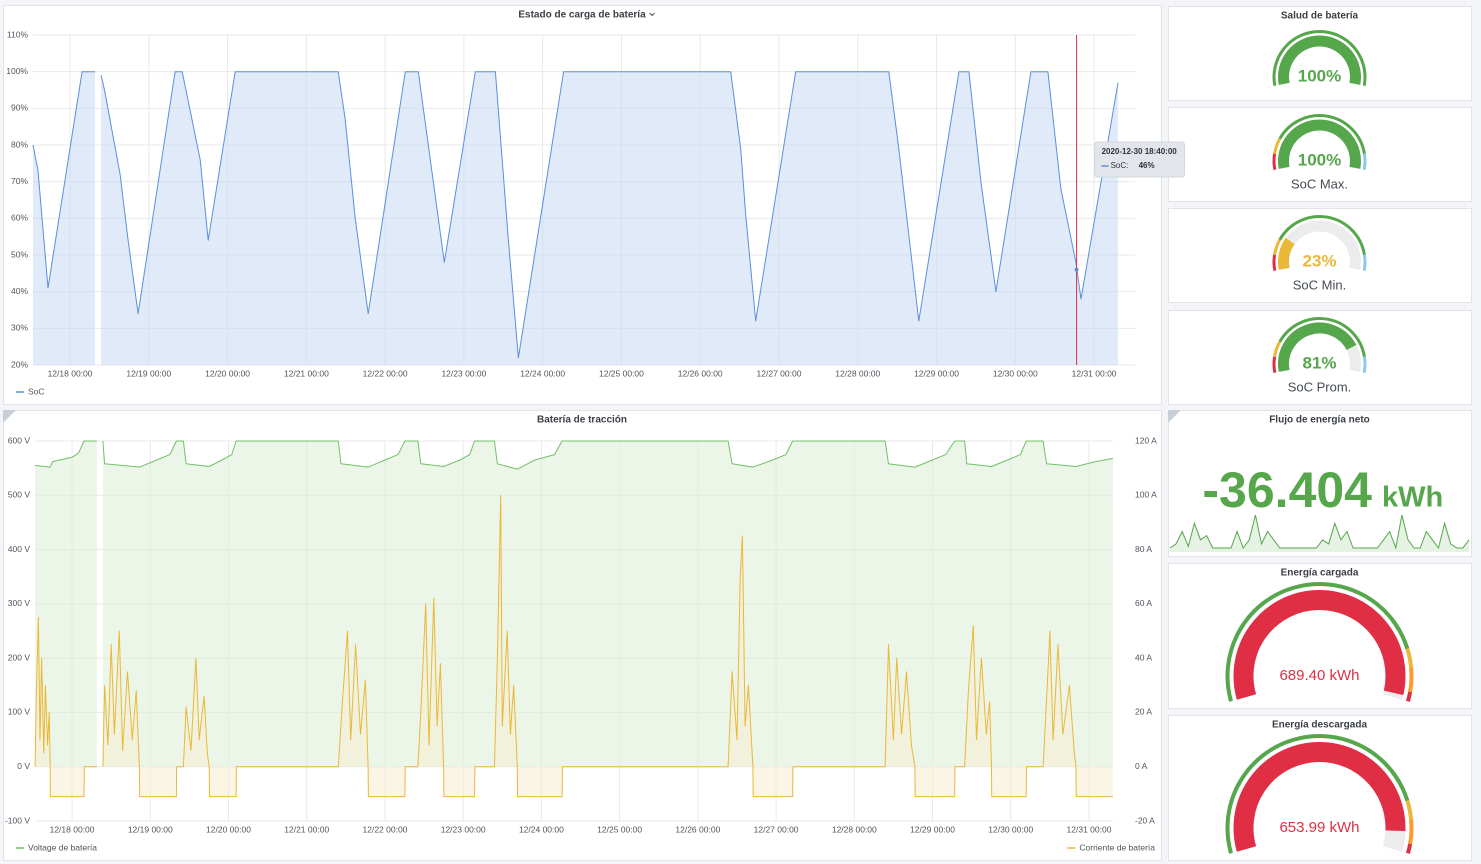  Describe the element at coordinates (1143, 603) in the screenshot. I see `y2-tick-label: 60 A` at that location.